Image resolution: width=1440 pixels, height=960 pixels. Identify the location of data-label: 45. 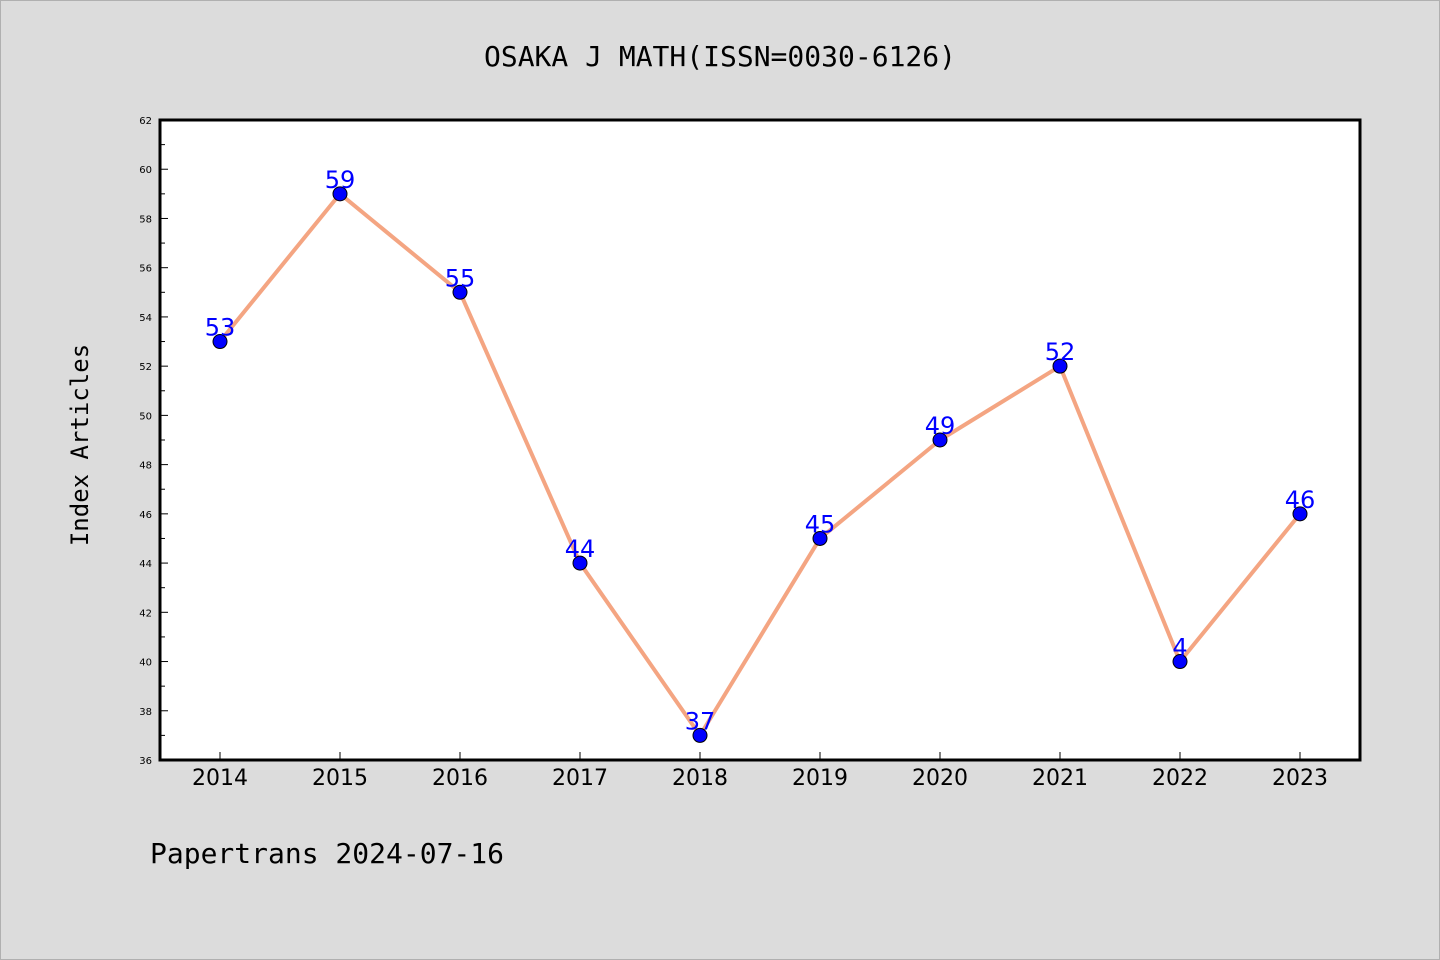
(820, 524).